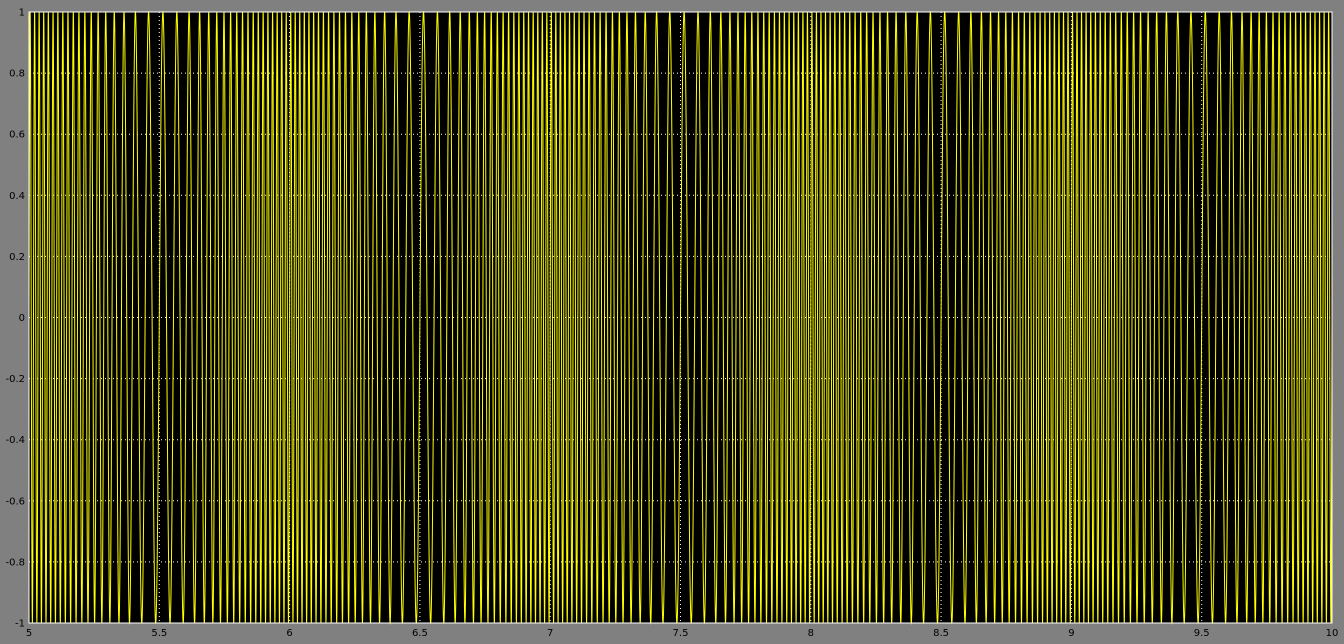  Describe the element at coordinates (1071, 633) in the screenshot. I see `x-tick-label: 9` at that location.